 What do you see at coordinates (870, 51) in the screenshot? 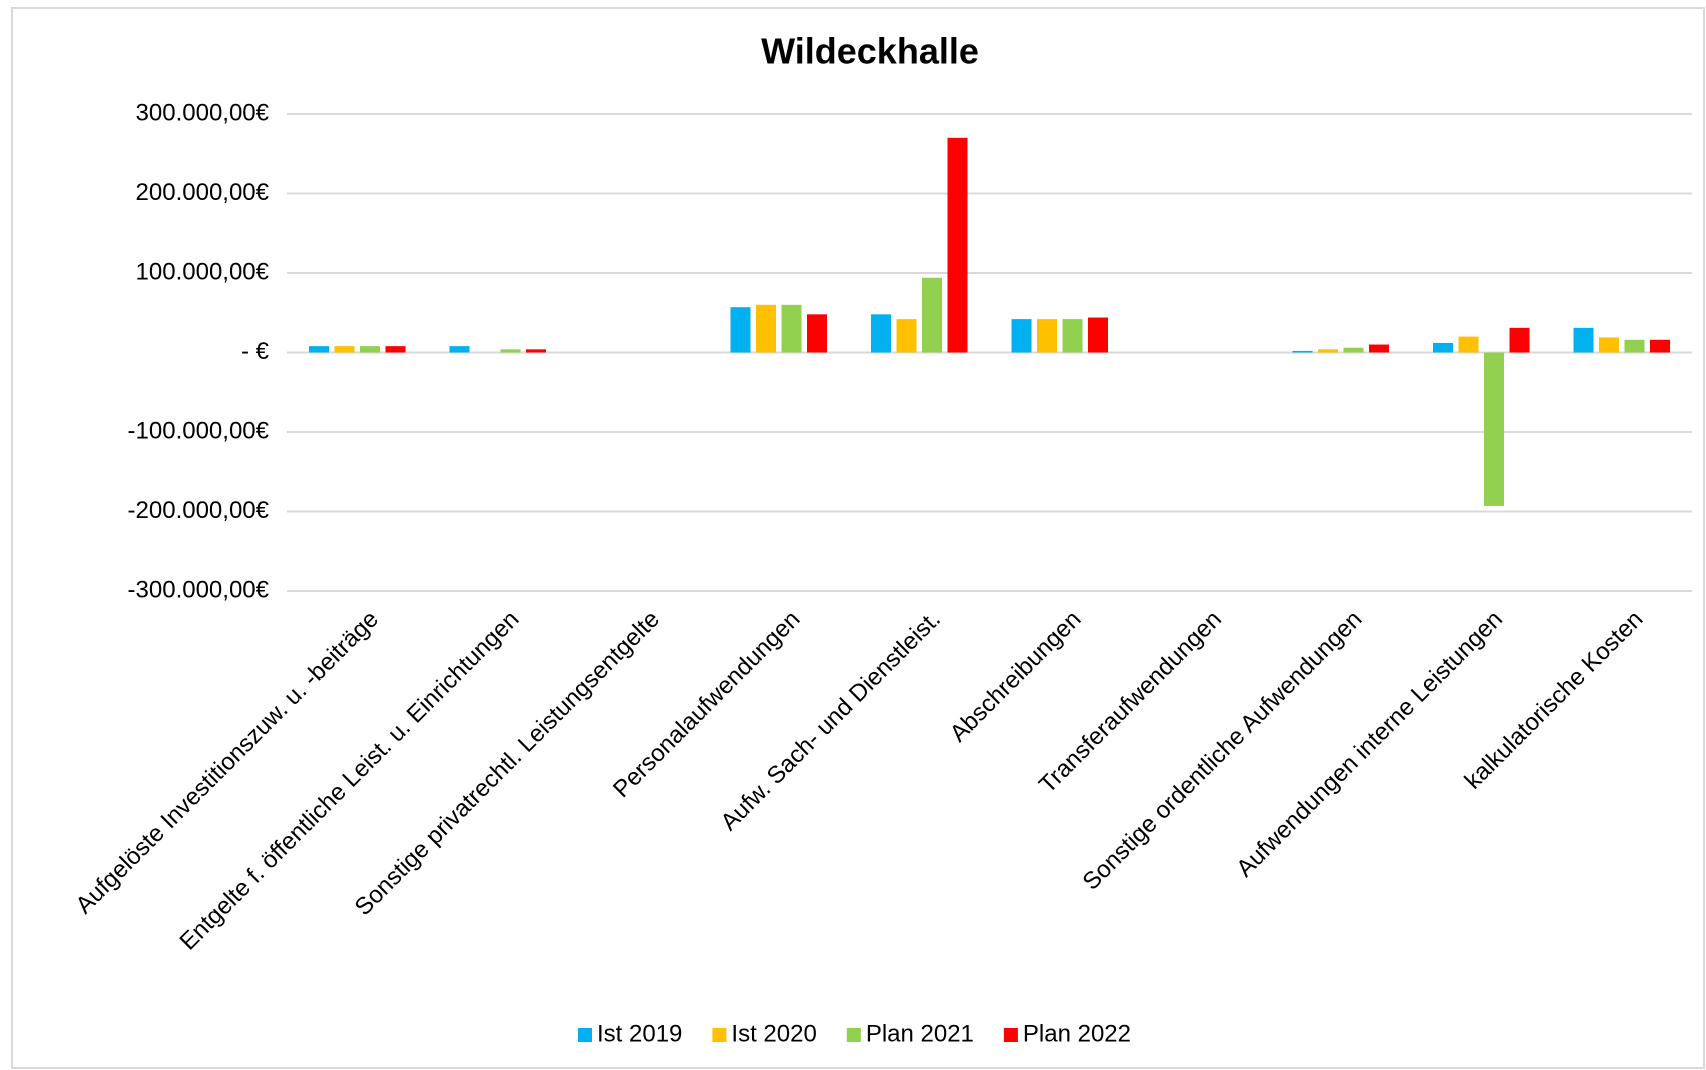
I see `chart-title: Wildeckhalle` at bounding box center [870, 51].